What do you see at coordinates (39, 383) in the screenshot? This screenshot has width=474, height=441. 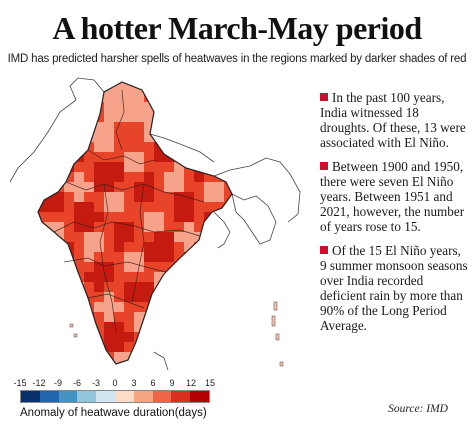 I see `legend-tick-label: -12` at bounding box center [39, 383].